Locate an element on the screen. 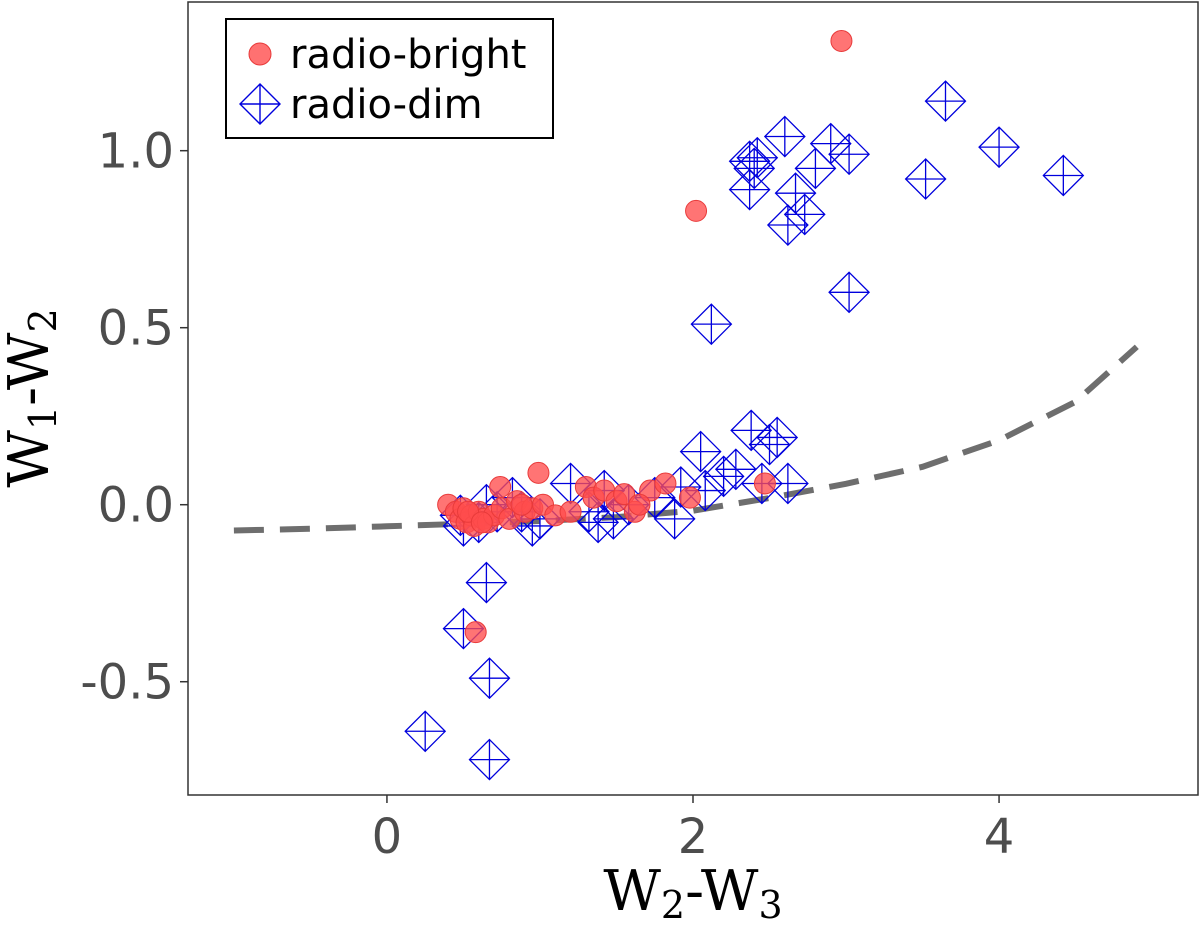 The image size is (1200, 926). y-tick-label: 1.0 is located at coordinates (136, 152).